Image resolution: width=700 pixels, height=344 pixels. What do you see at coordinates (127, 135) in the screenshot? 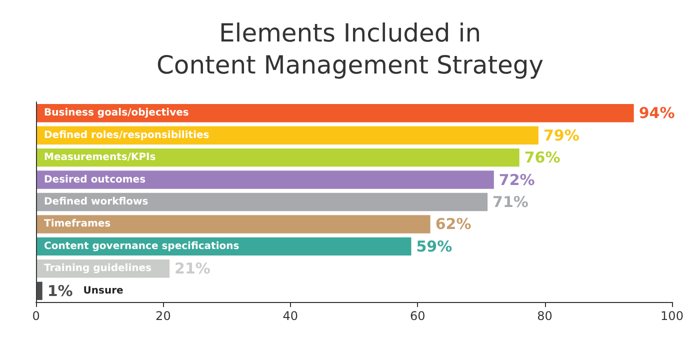
I see `y-tick-label: Defined roles/responsibilities` at bounding box center [127, 135].